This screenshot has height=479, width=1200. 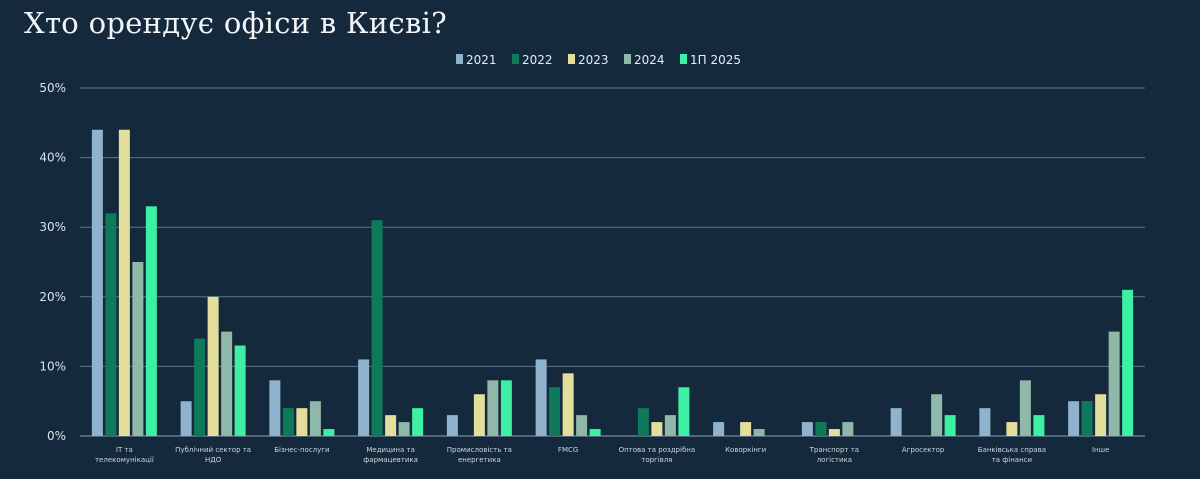 What do you see at coordinates (568, 450) in the screenshot?
I see `x-category-label: FMCG` at bounding box center [568, 450].